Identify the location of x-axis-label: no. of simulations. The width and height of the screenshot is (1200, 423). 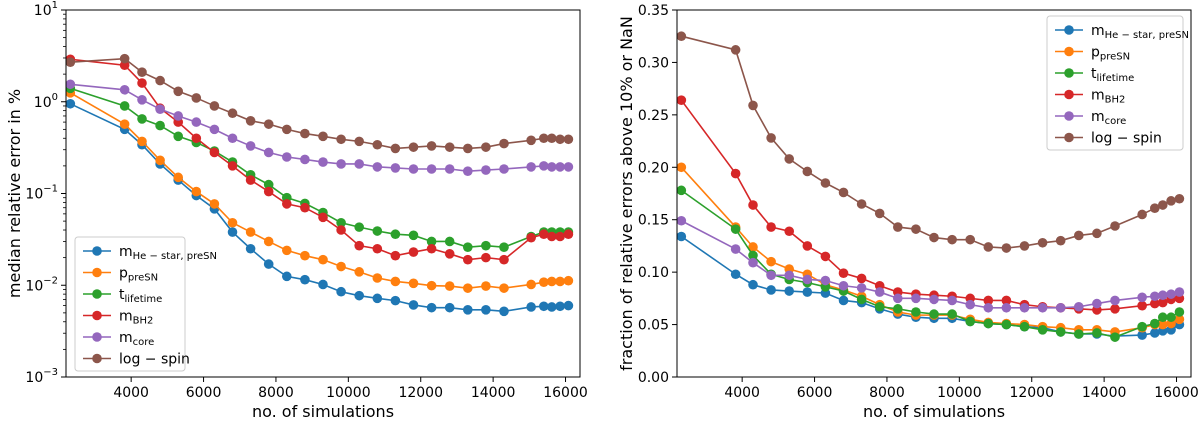
(934, 411).